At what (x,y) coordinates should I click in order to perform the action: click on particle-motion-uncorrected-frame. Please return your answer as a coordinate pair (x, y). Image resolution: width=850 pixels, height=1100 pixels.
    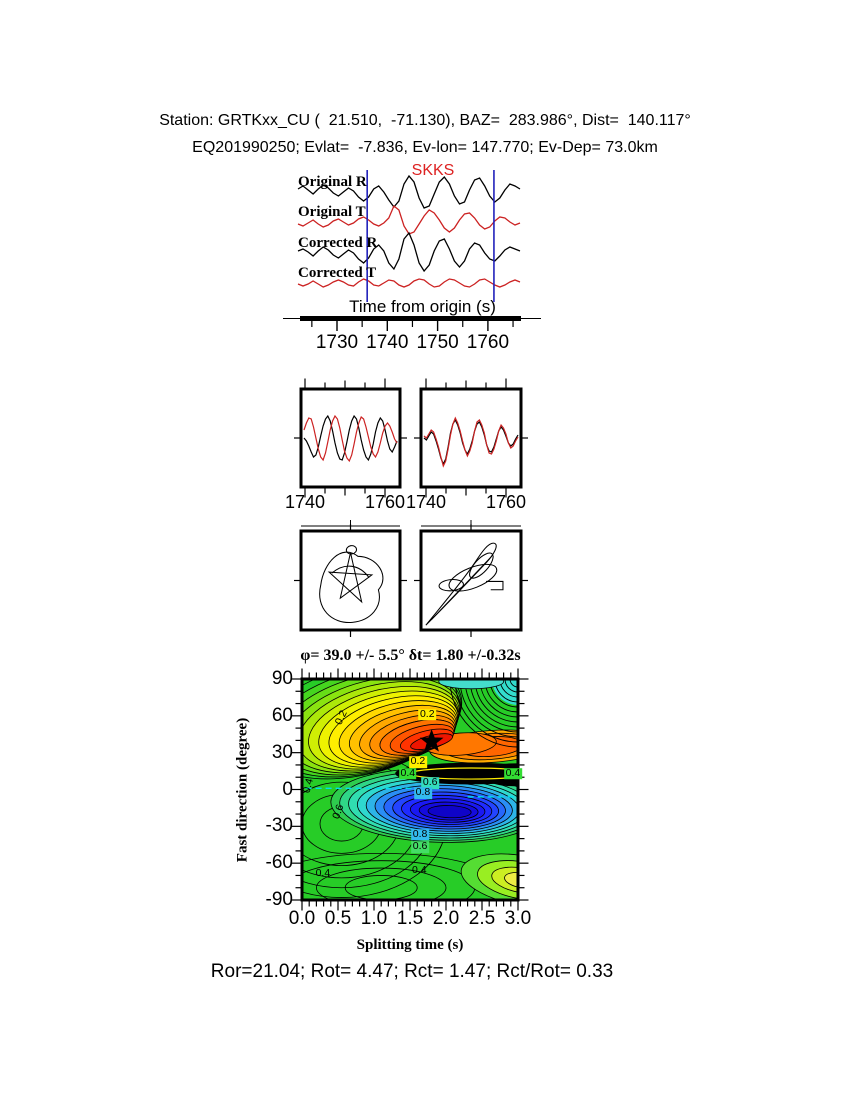
    Looking at the image, I should click on (350, 580).